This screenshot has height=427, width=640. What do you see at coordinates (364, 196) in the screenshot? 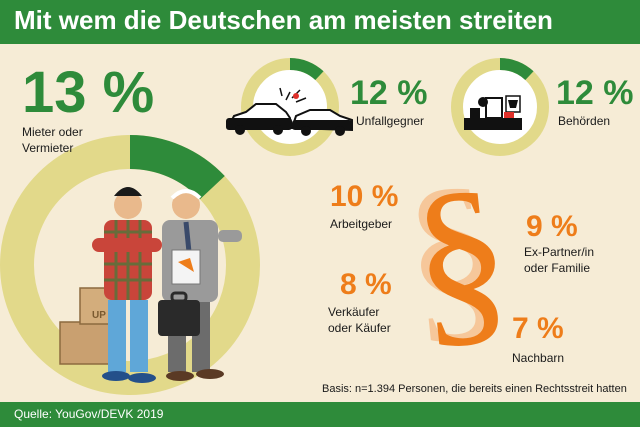
I see `value-arbeitgeber: 10 %` at bounding box center [364, 196].